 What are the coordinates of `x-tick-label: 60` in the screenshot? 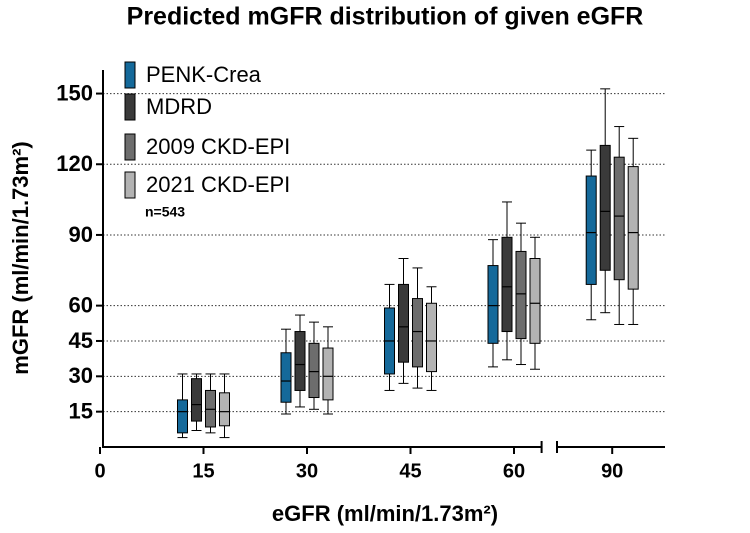 It's located at (514, 471).